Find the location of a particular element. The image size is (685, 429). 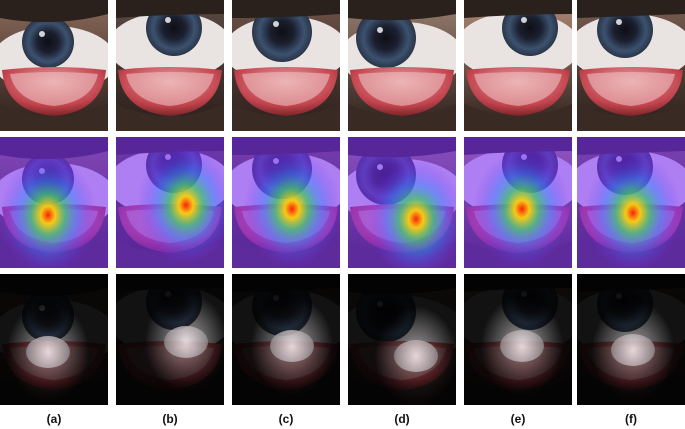

panel-label: (d) is located at coordinates (402, 419).